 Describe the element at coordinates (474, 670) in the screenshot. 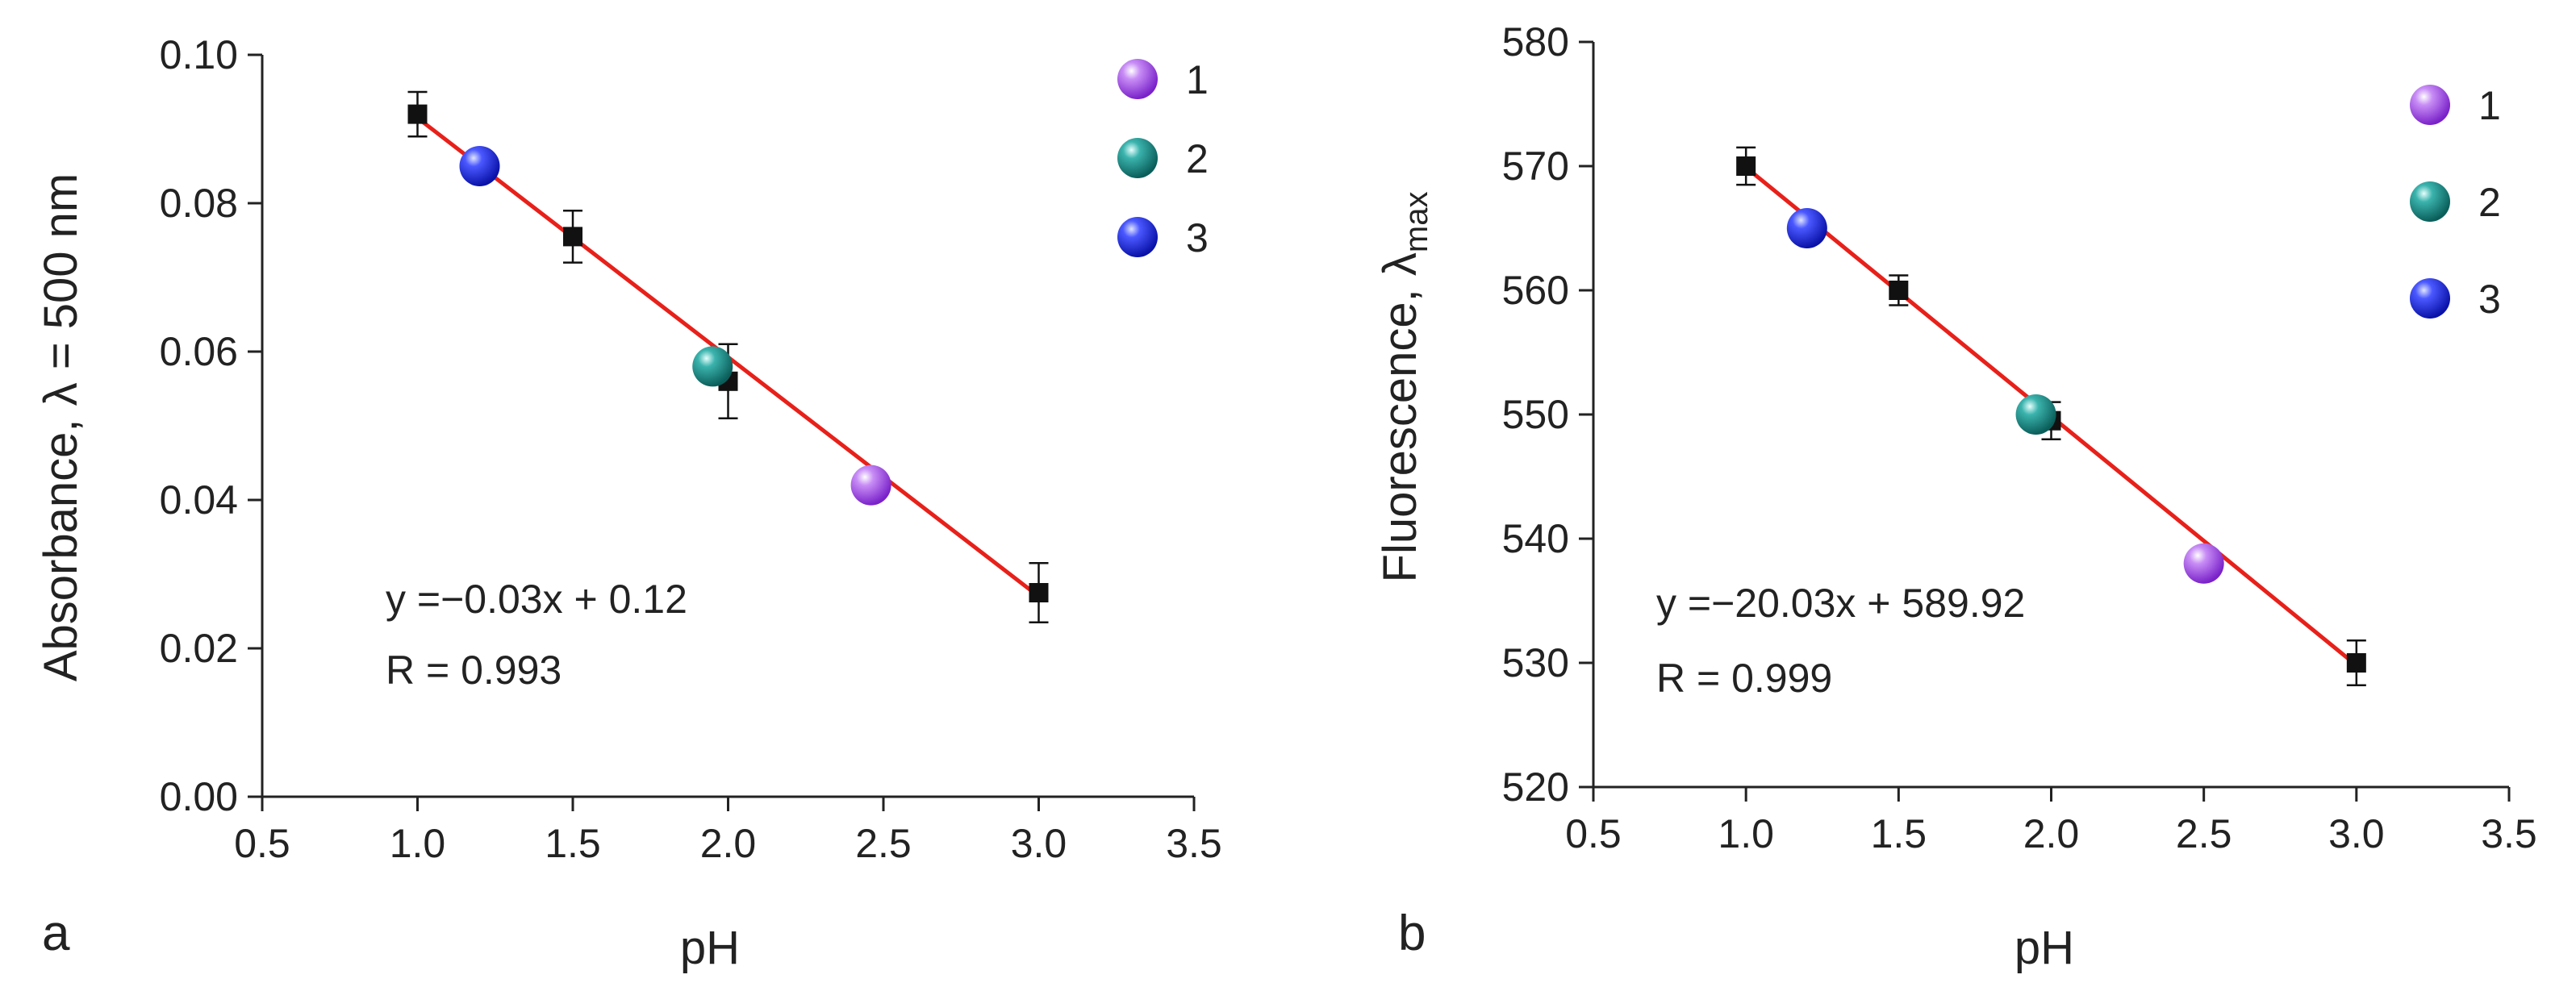

I see `panel-a-r-value: R = 0.993` at that location.